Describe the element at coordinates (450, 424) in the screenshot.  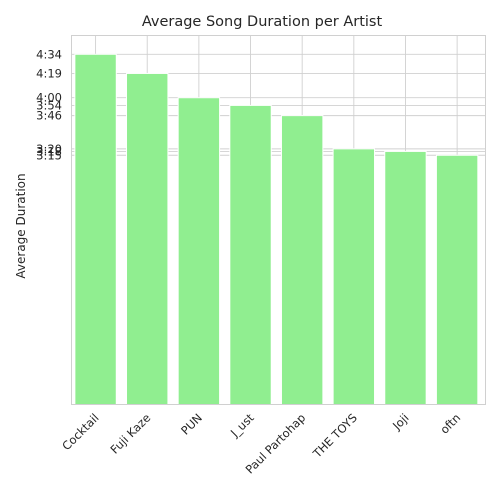
I see `x-tick-label: oftn` at that location.